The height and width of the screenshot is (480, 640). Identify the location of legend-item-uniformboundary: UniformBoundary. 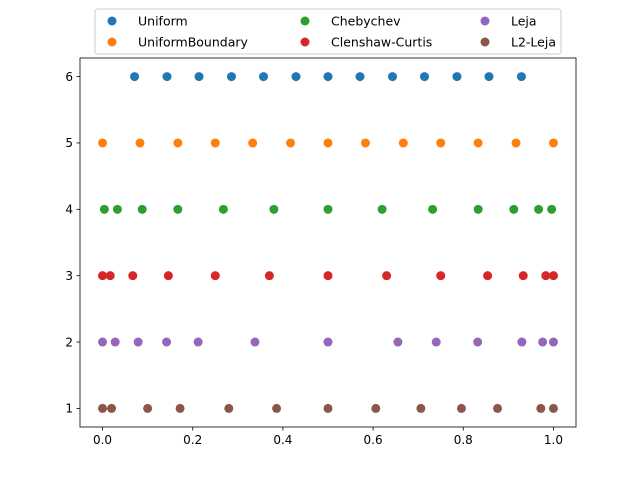
(177, 42).